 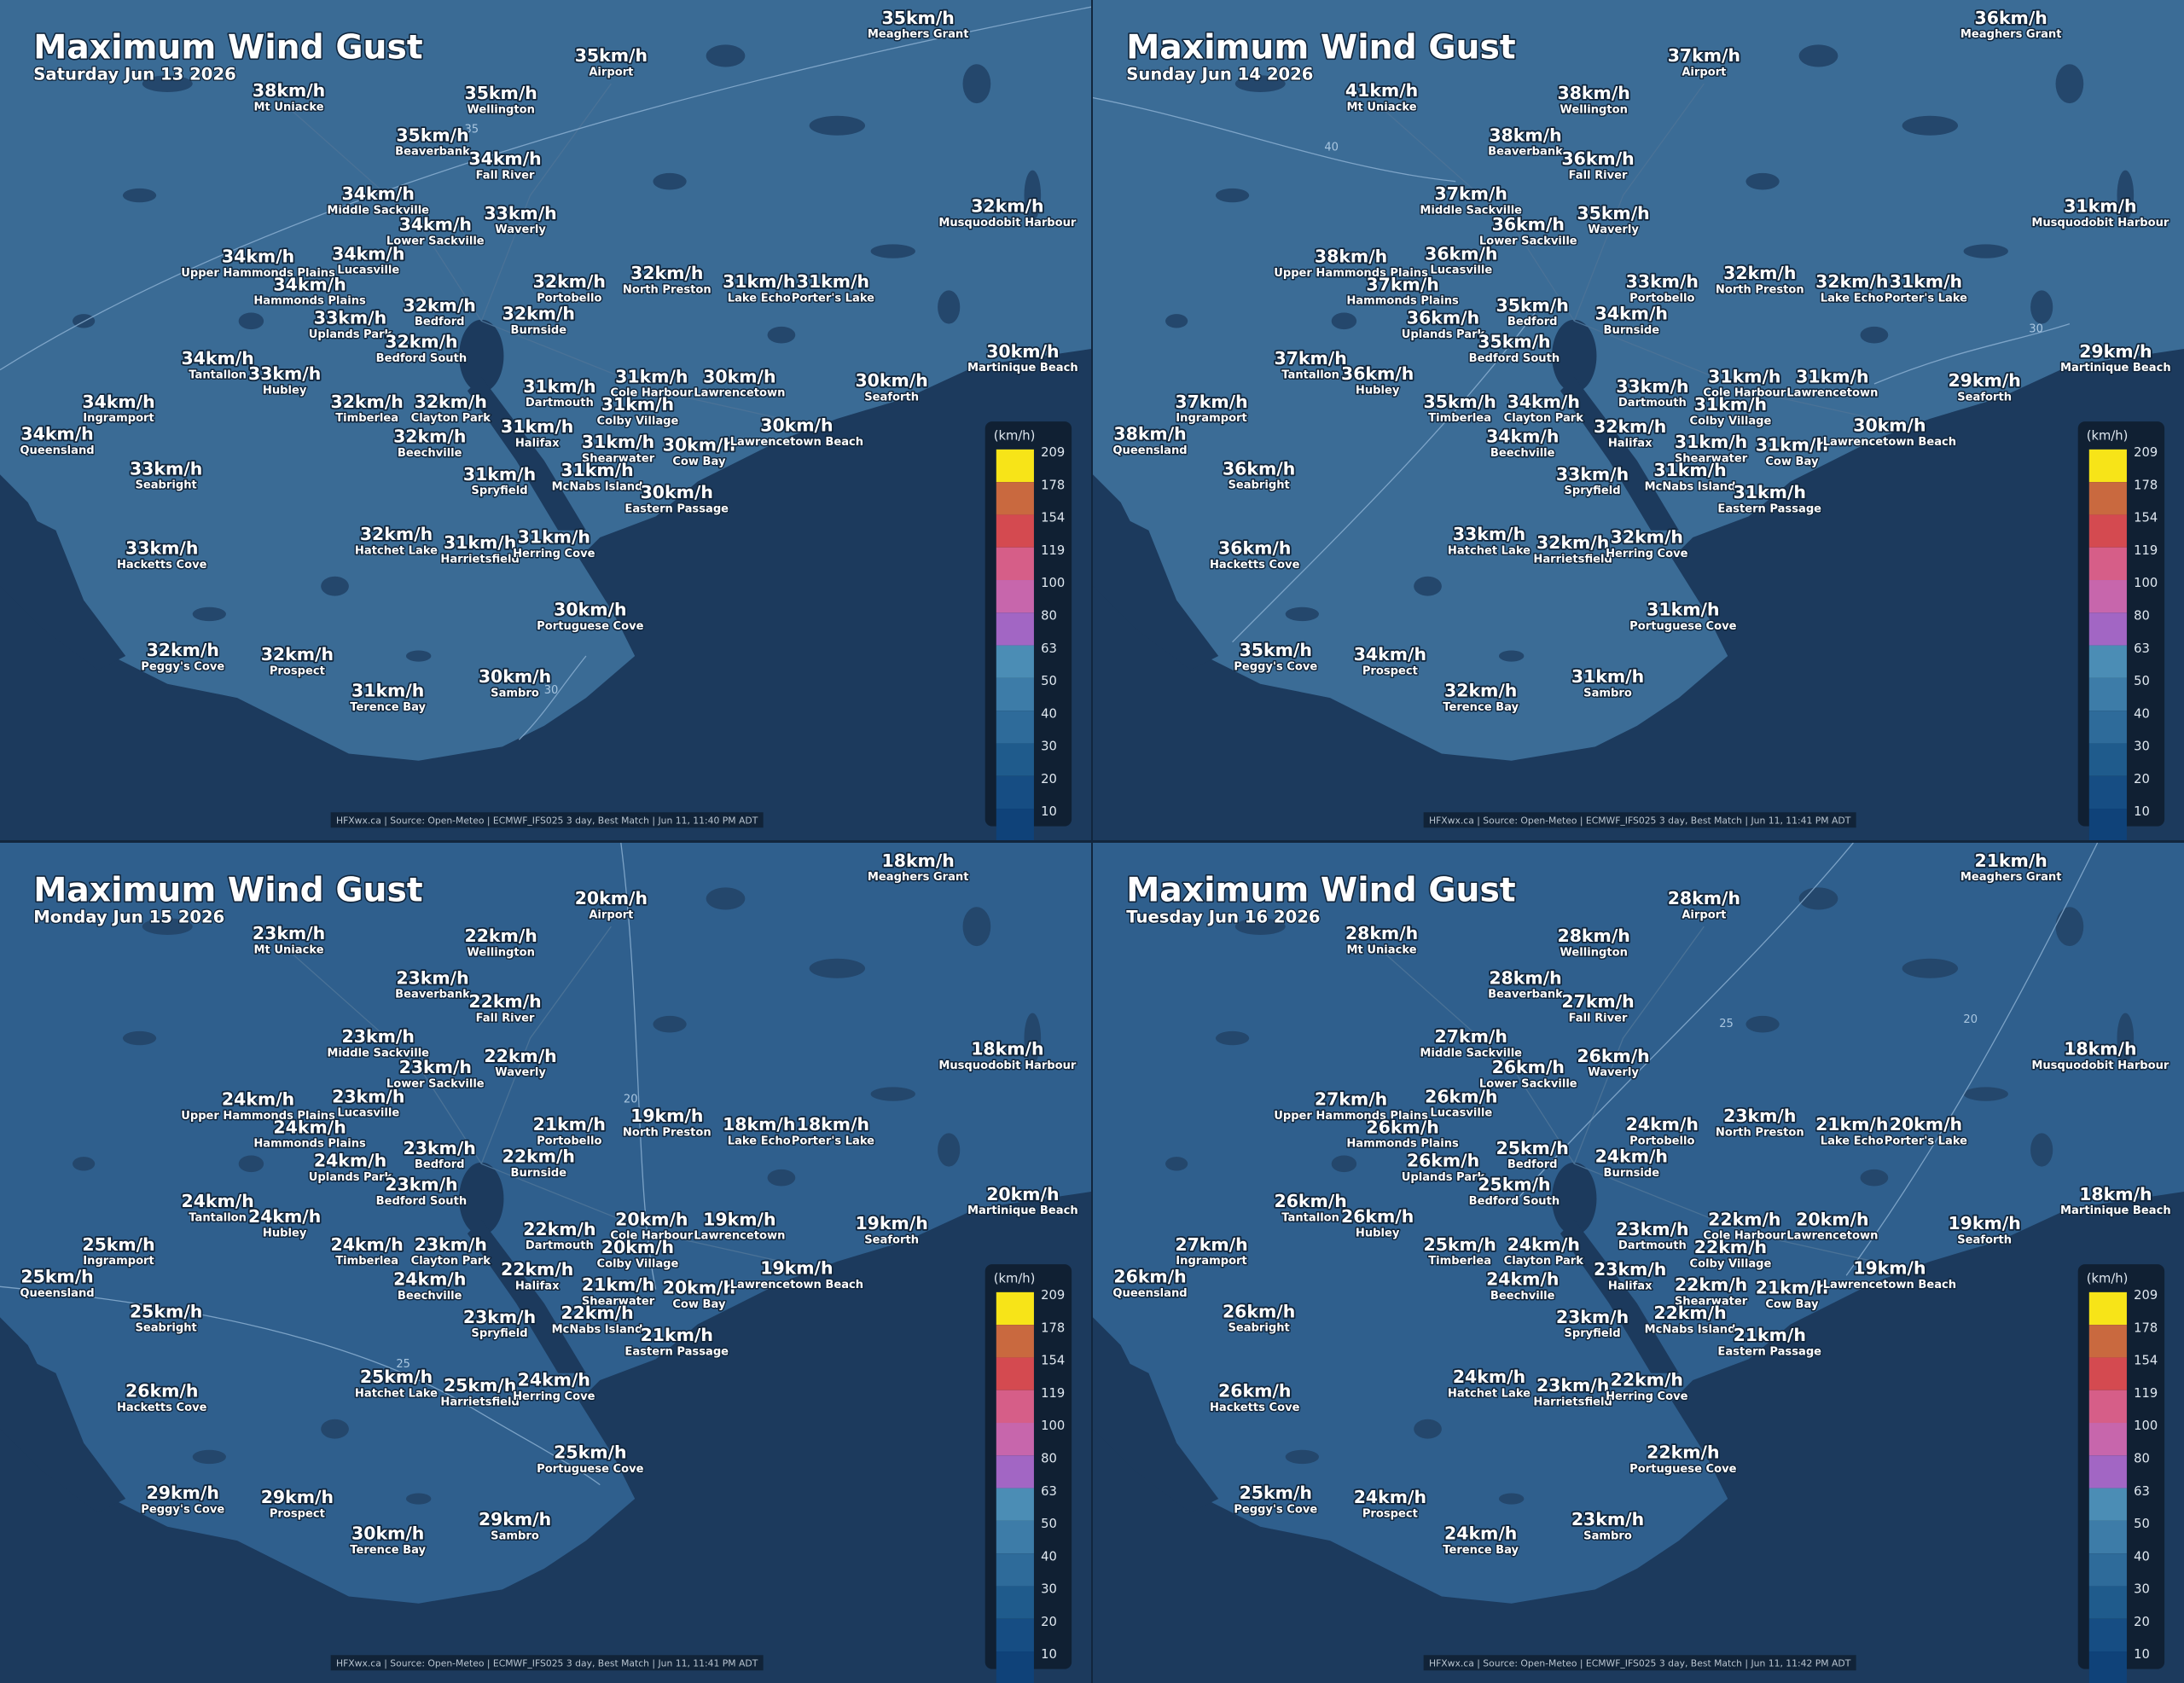 I want to click on place-name: Beechville, so click(x=430, y=1296).